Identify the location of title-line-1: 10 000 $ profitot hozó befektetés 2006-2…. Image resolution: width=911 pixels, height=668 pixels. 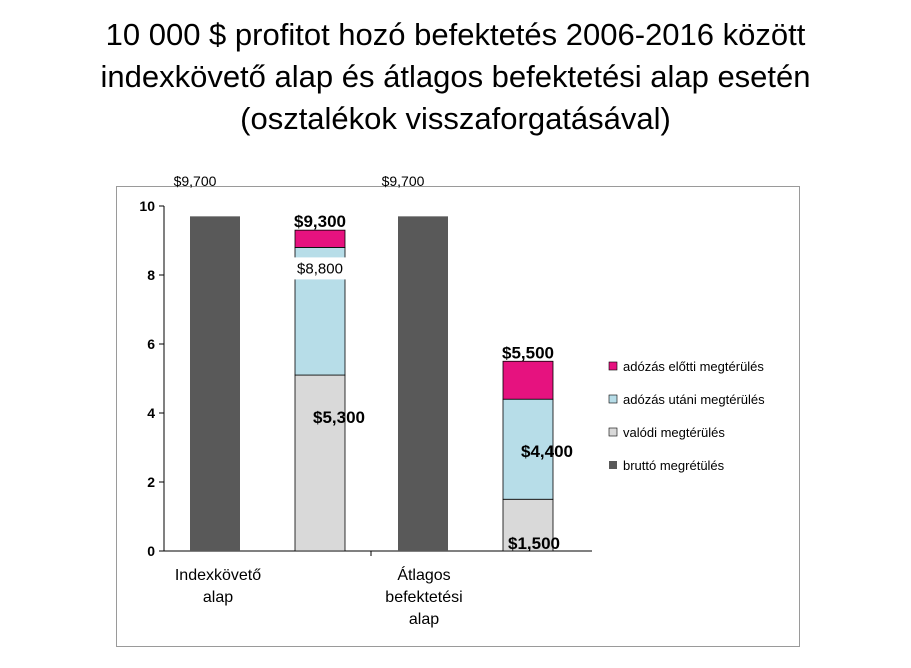
(455, 34).